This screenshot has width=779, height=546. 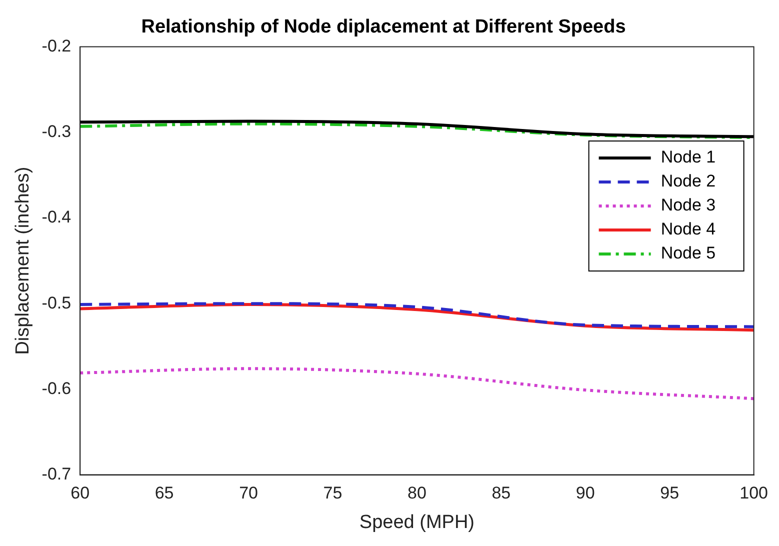 I want to click on legend-label: Node 3, so click(x=688, y=205).